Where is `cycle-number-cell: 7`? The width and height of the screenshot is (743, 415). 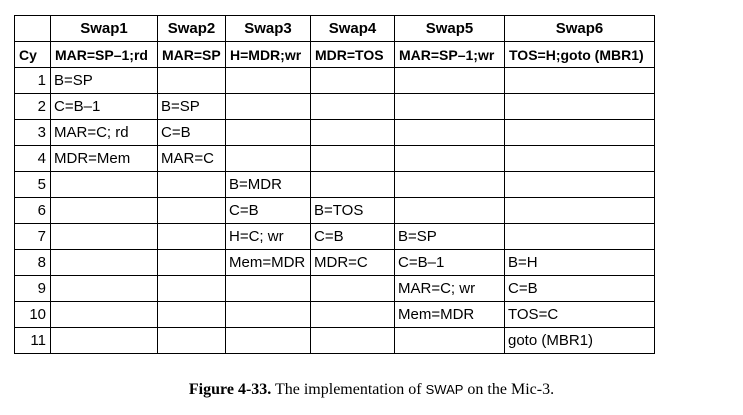 cycle-number-cell: 7 is located at coordinates (32, 236).